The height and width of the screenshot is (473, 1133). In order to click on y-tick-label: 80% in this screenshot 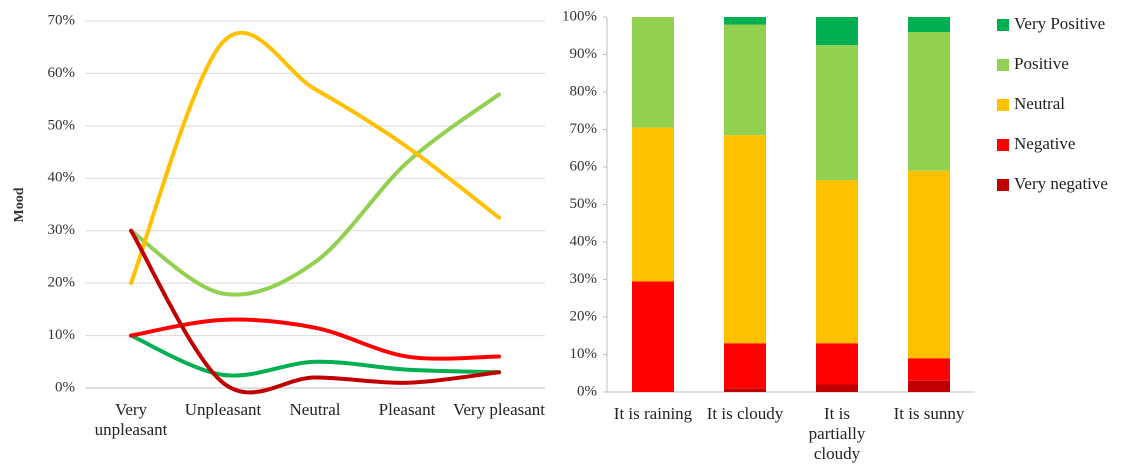, I will do `click(584, 91)`.